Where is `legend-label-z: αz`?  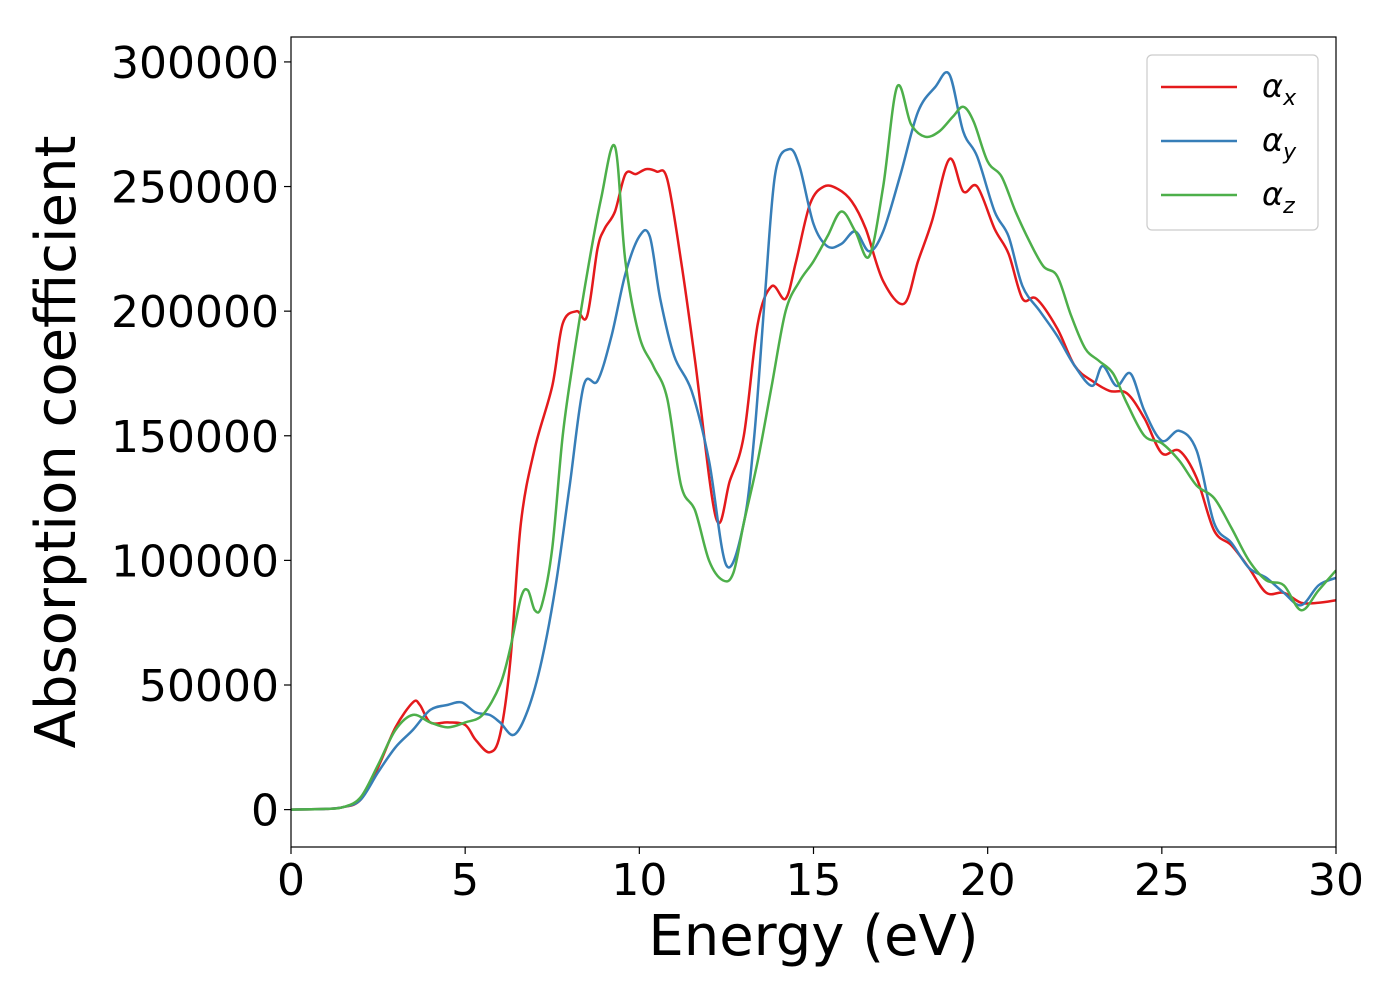
legend-label-z: αz is located at coordinates (1278, 197).